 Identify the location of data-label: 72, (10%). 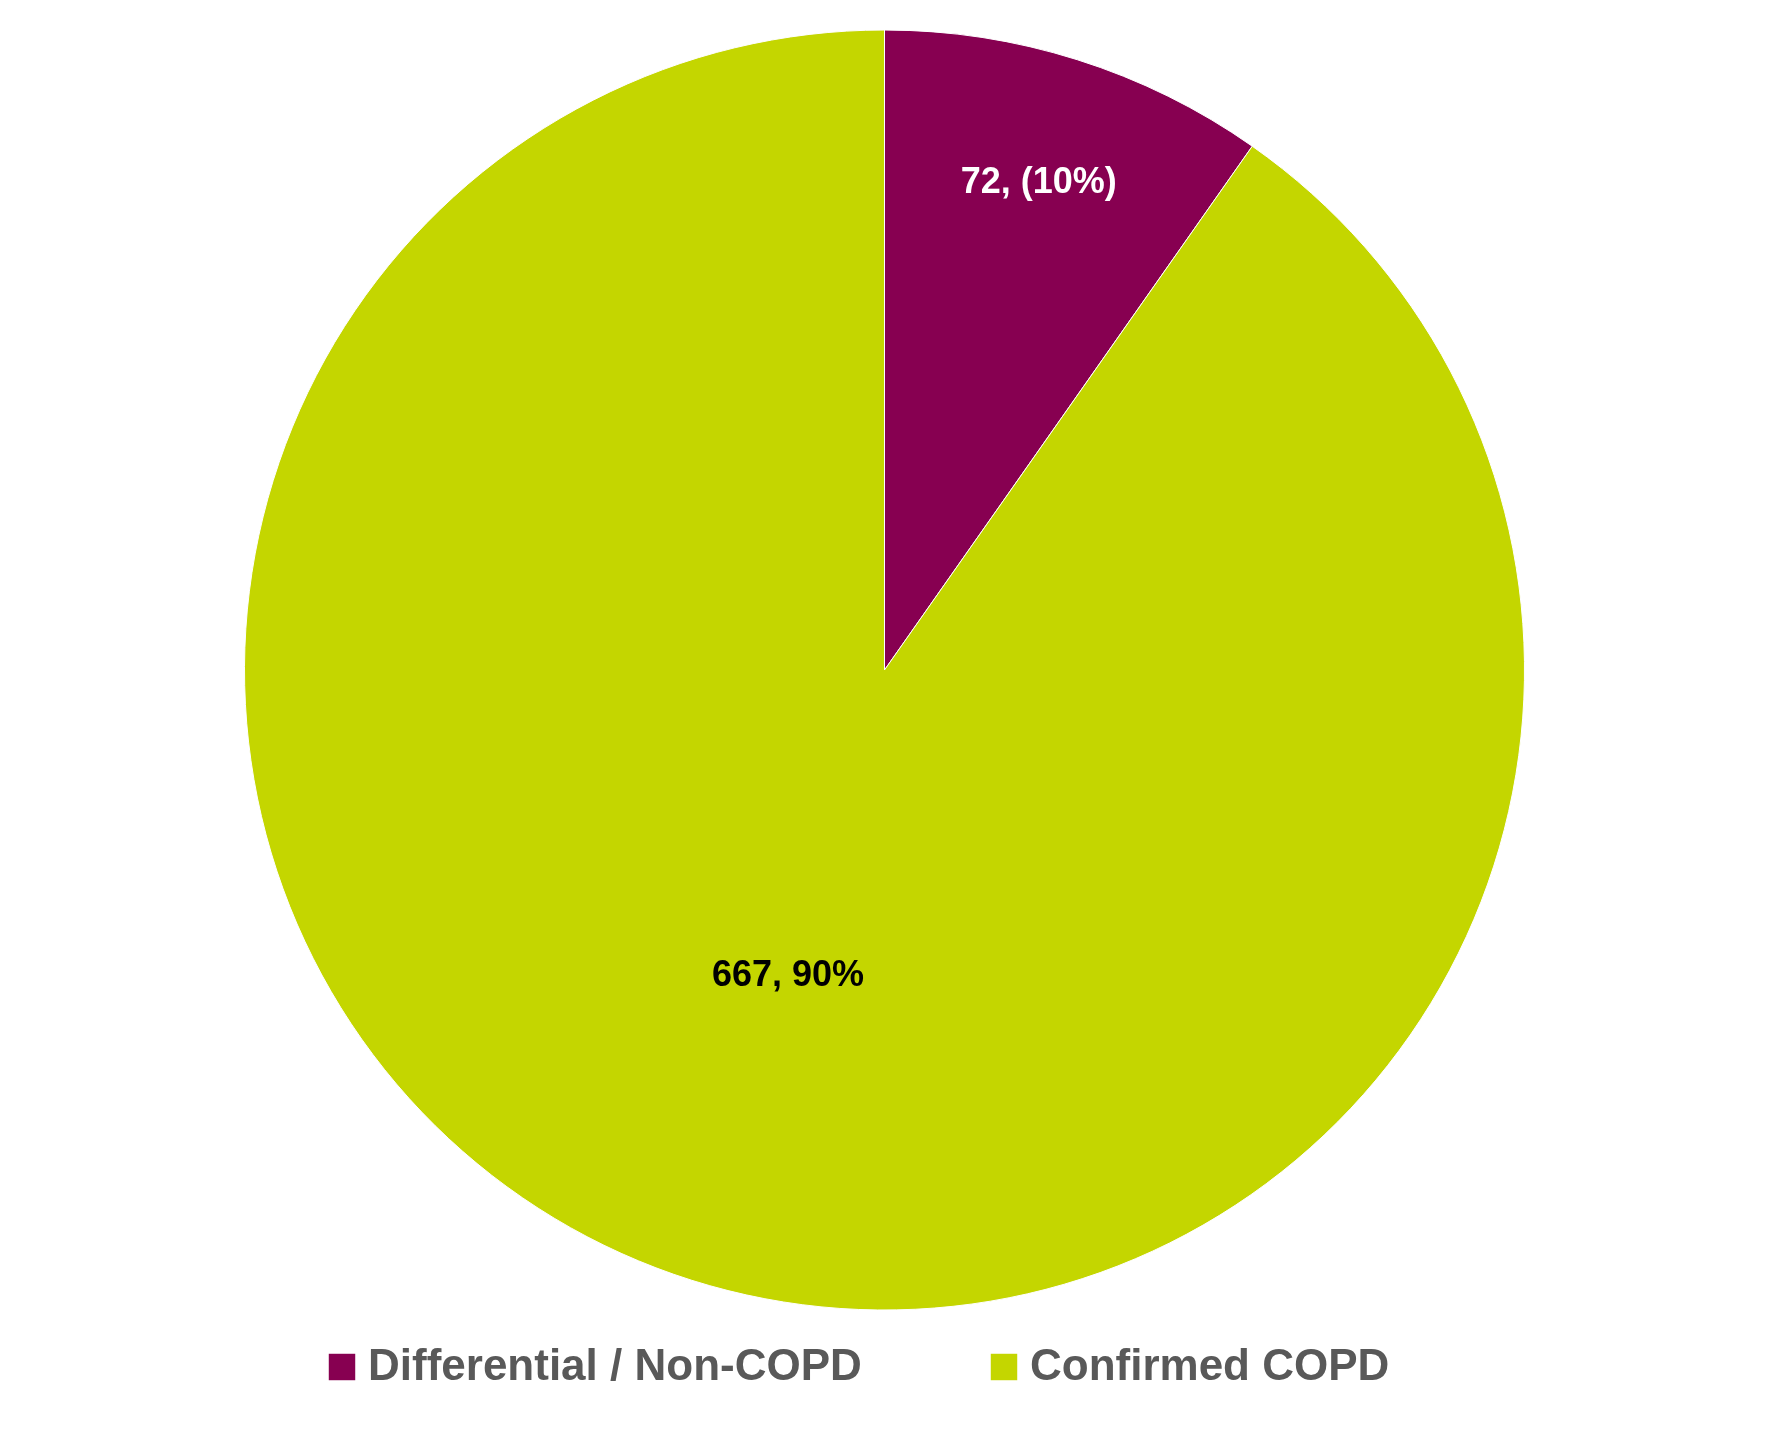
(1038, 180).